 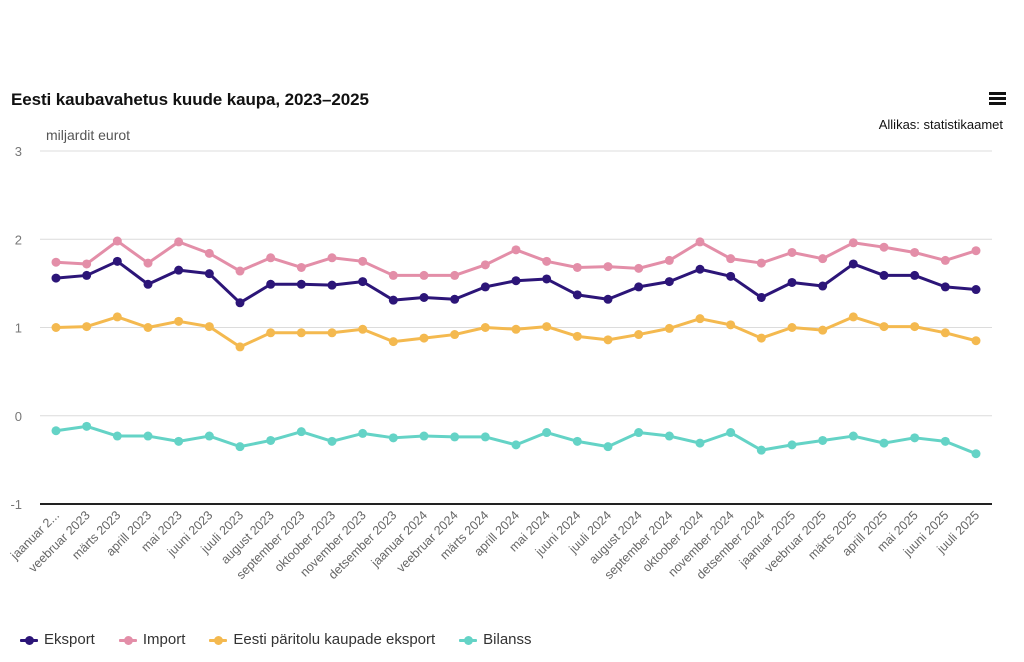 What do you see at coordinates (151, 639) in the screenshot?
I see `legend-item: Import` at bounding box center [151, 639].